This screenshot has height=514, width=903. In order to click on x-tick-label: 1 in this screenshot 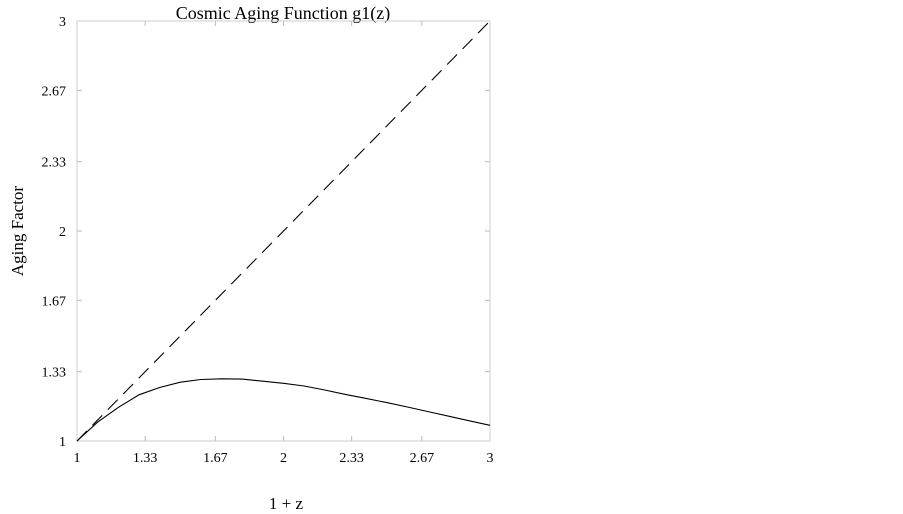, I will do `click(77, 458)`.